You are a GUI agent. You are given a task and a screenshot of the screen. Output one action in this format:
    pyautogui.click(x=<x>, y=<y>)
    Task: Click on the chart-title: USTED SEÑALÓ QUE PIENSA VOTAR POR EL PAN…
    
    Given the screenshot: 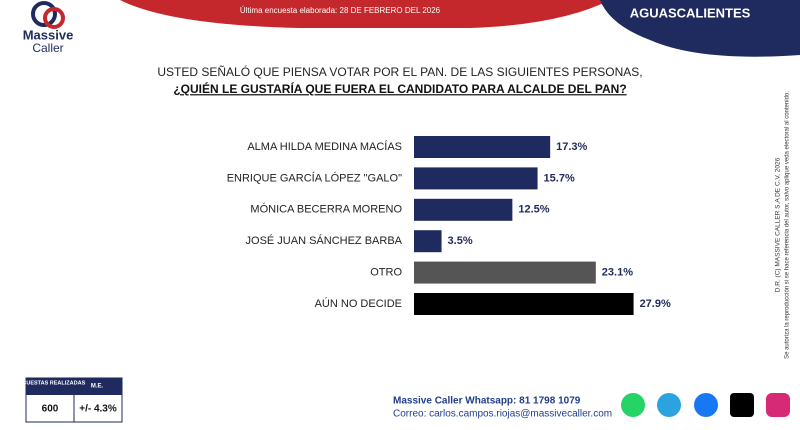 What is the action you would take?
    pyautogui.click(x=399, y=71)
    